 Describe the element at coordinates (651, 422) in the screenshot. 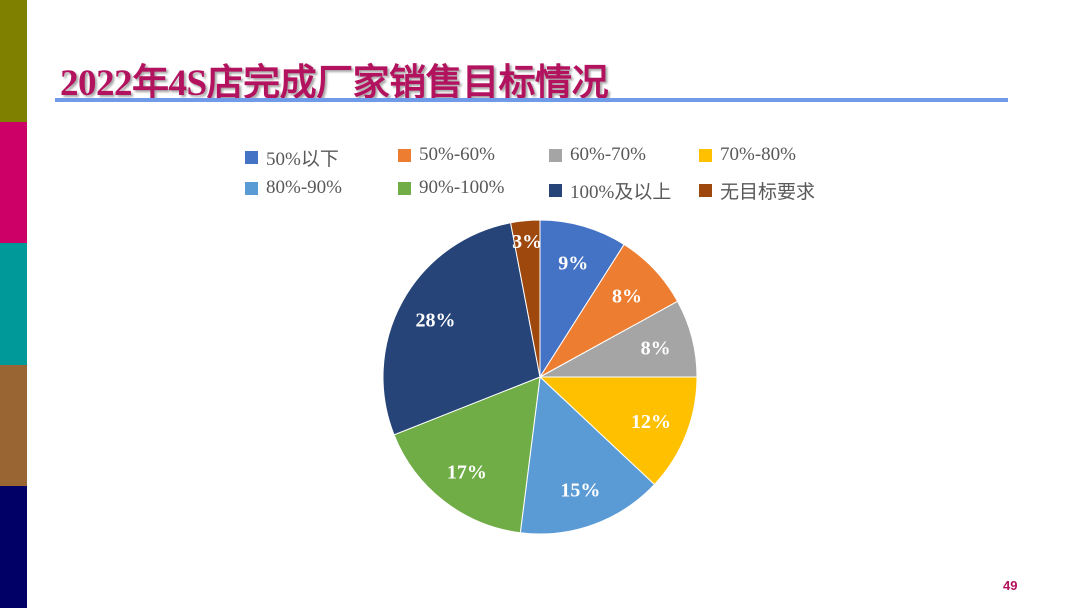

I see `data-label: 12%` at that location.